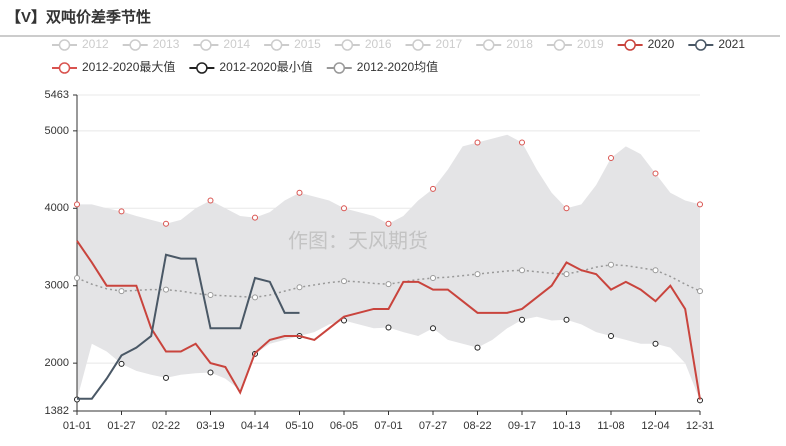 This screenshot has height=446, width=786. I want to click on legend-item: 2012, so click(80, 44).